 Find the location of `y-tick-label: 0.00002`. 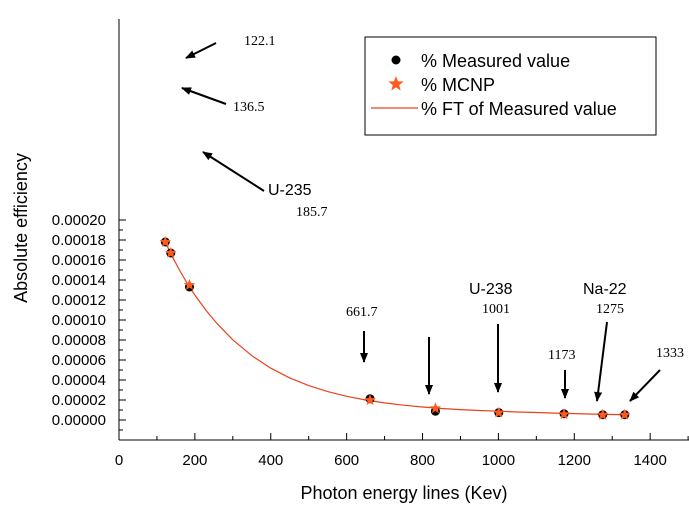

y-tick-label: 0.00002 is located at coordinates (79, 400).